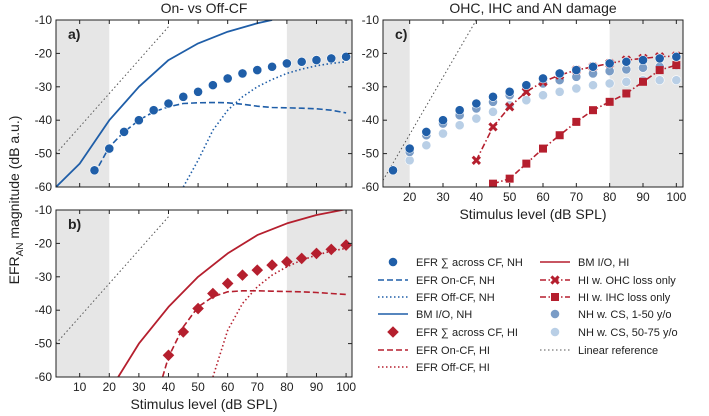  I want to click on line-efr-off-cf-nh, so click(264, 124).